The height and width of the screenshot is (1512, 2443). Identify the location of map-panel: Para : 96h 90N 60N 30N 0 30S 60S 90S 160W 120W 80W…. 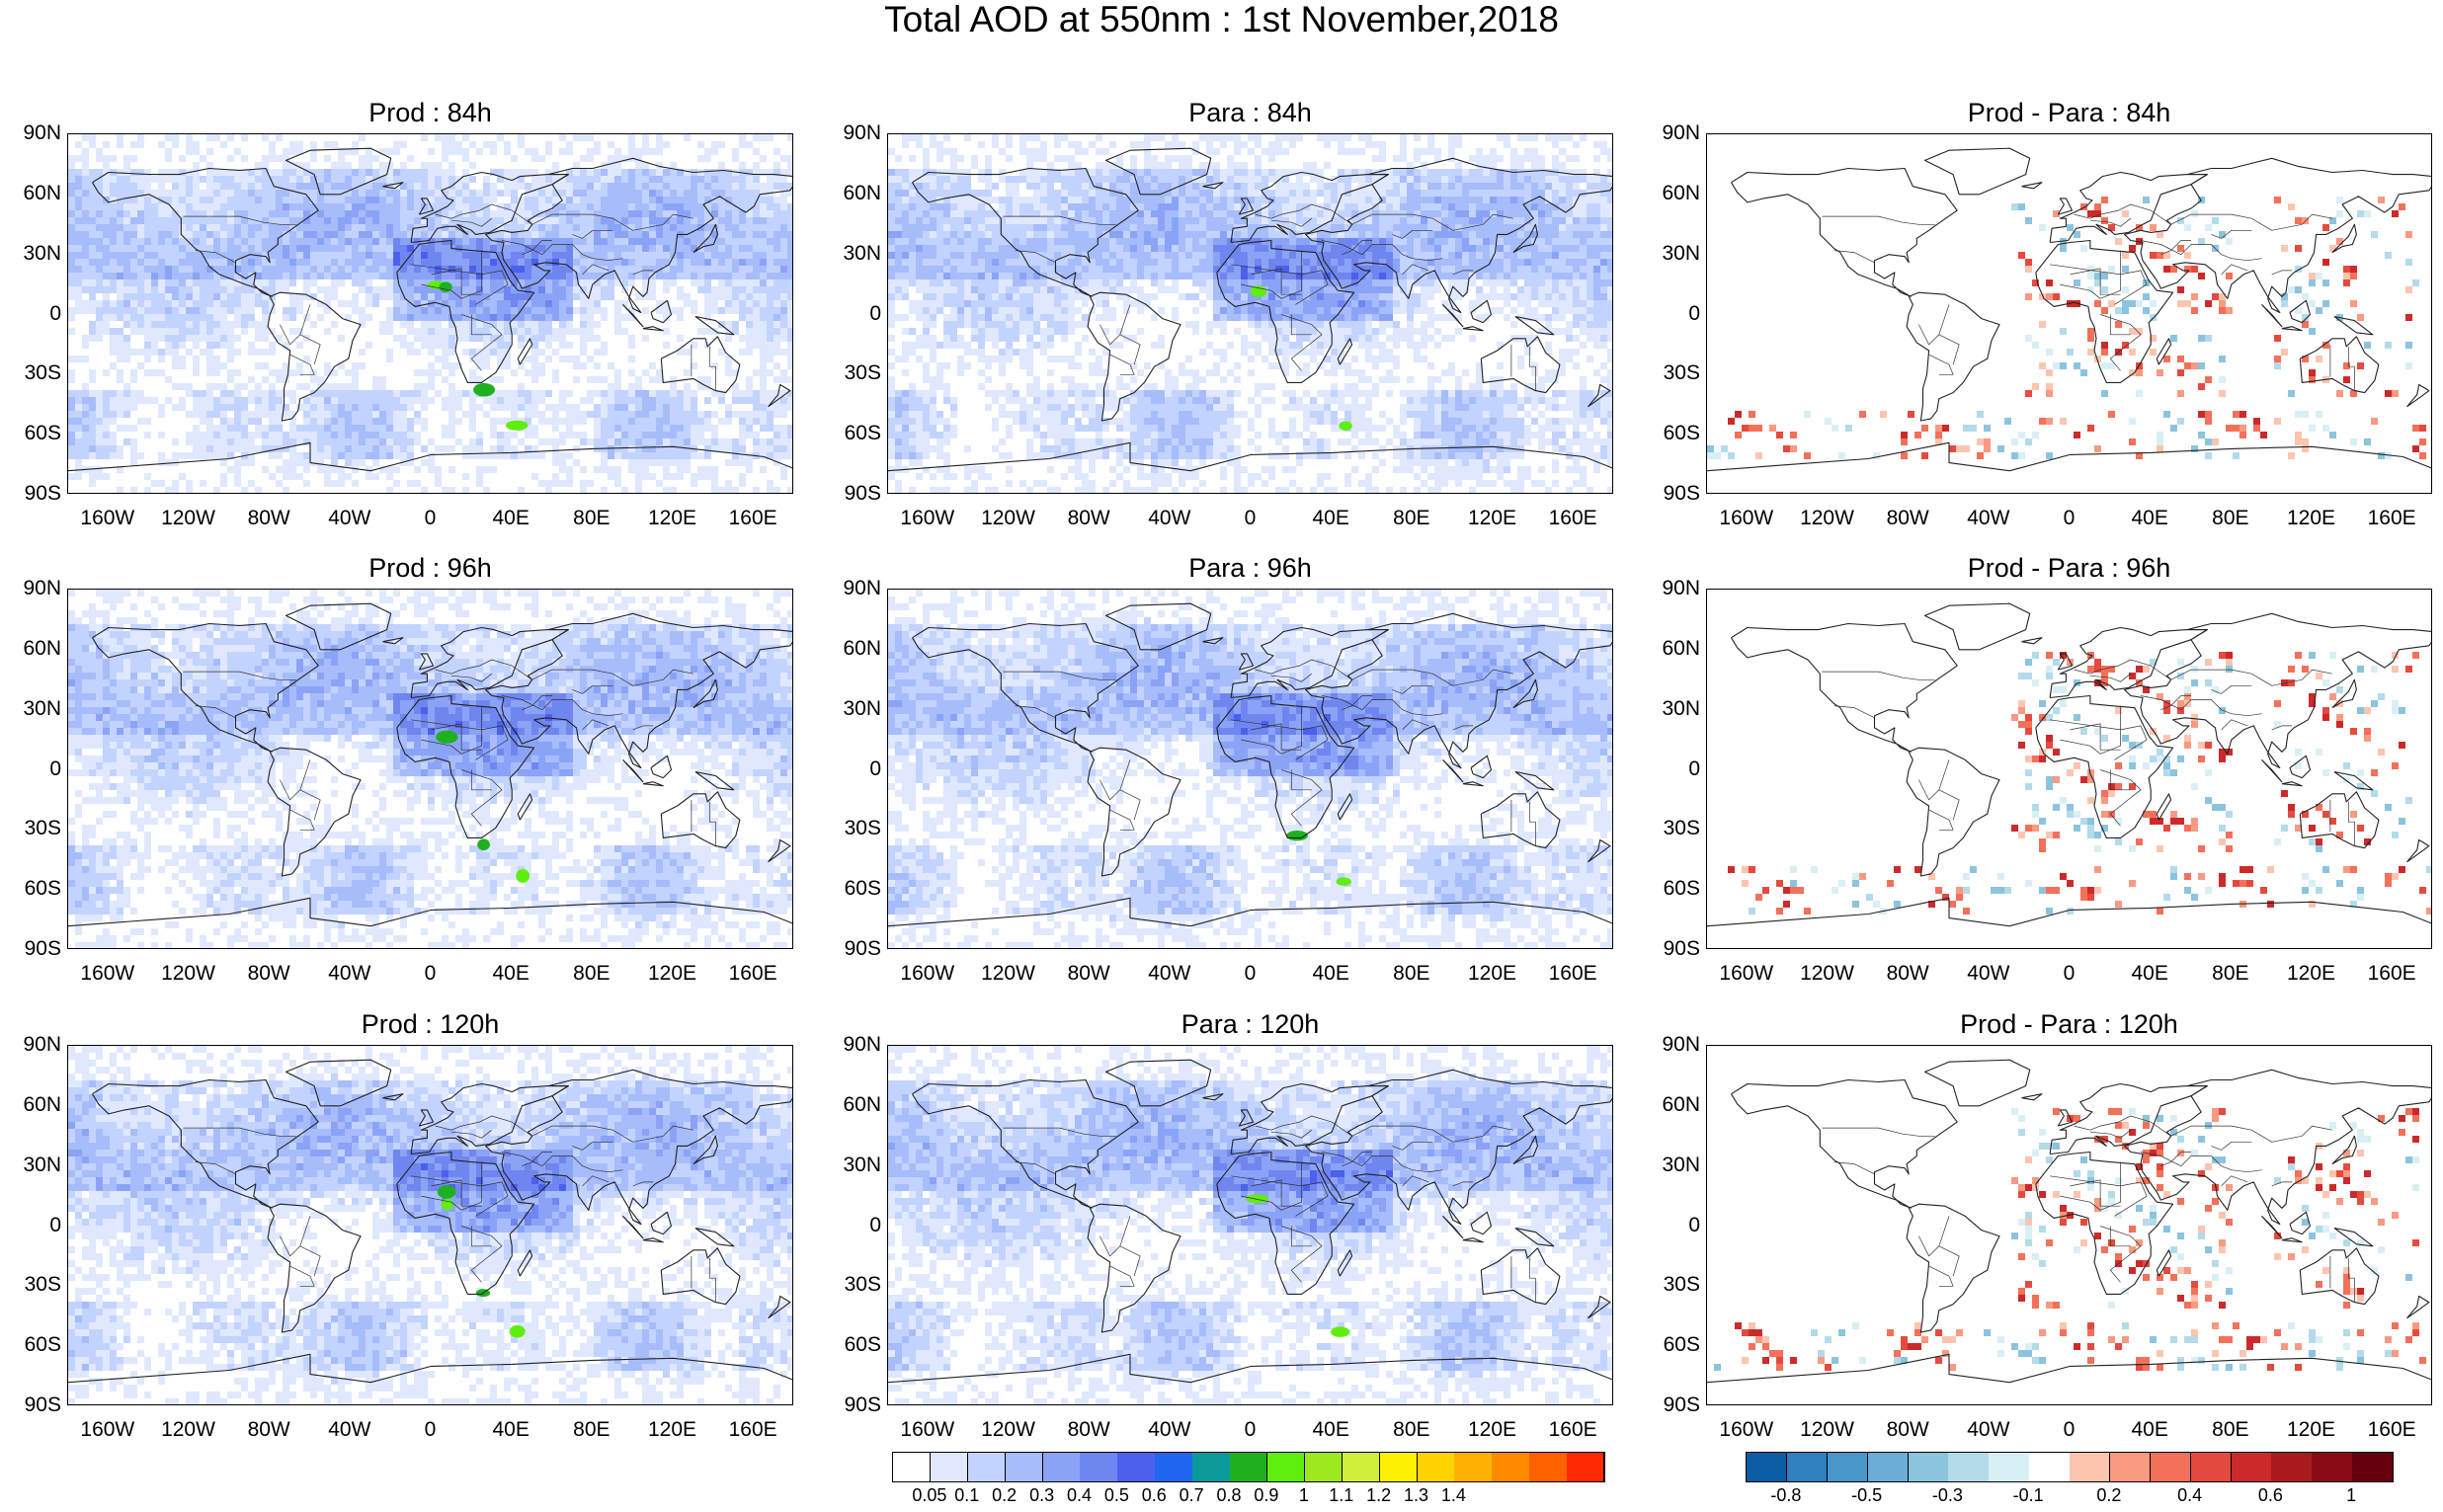
(1228, 769).